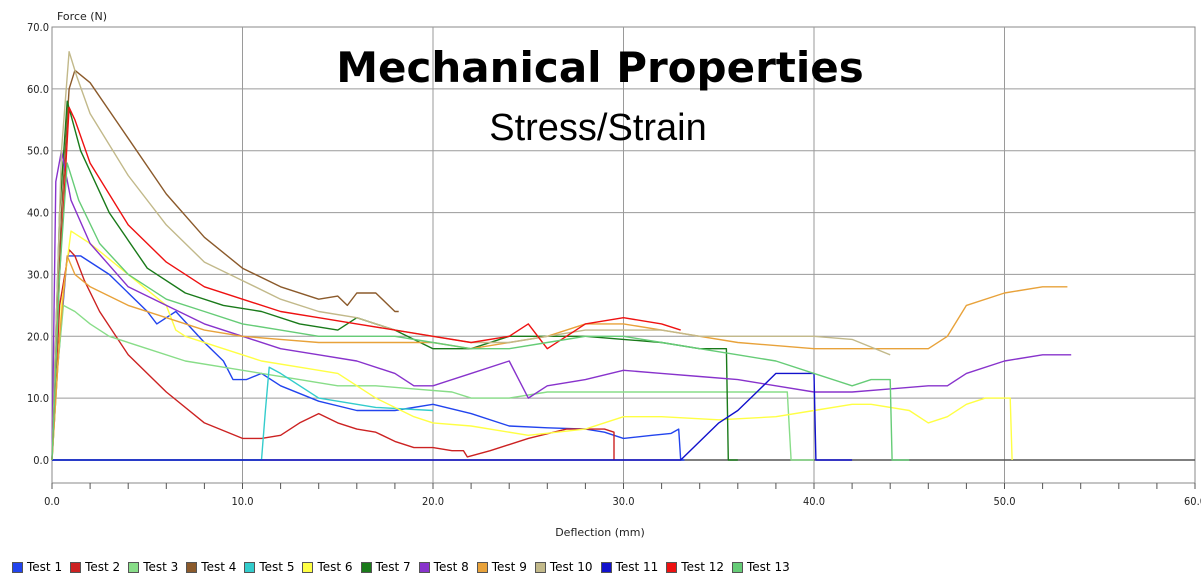 This screenshot has height=582, width=1201. What do you see at coordinates (600, 67) in the screenshot?
I see `chart-title: Mechanical Properties` at bounding box center [600, 67].